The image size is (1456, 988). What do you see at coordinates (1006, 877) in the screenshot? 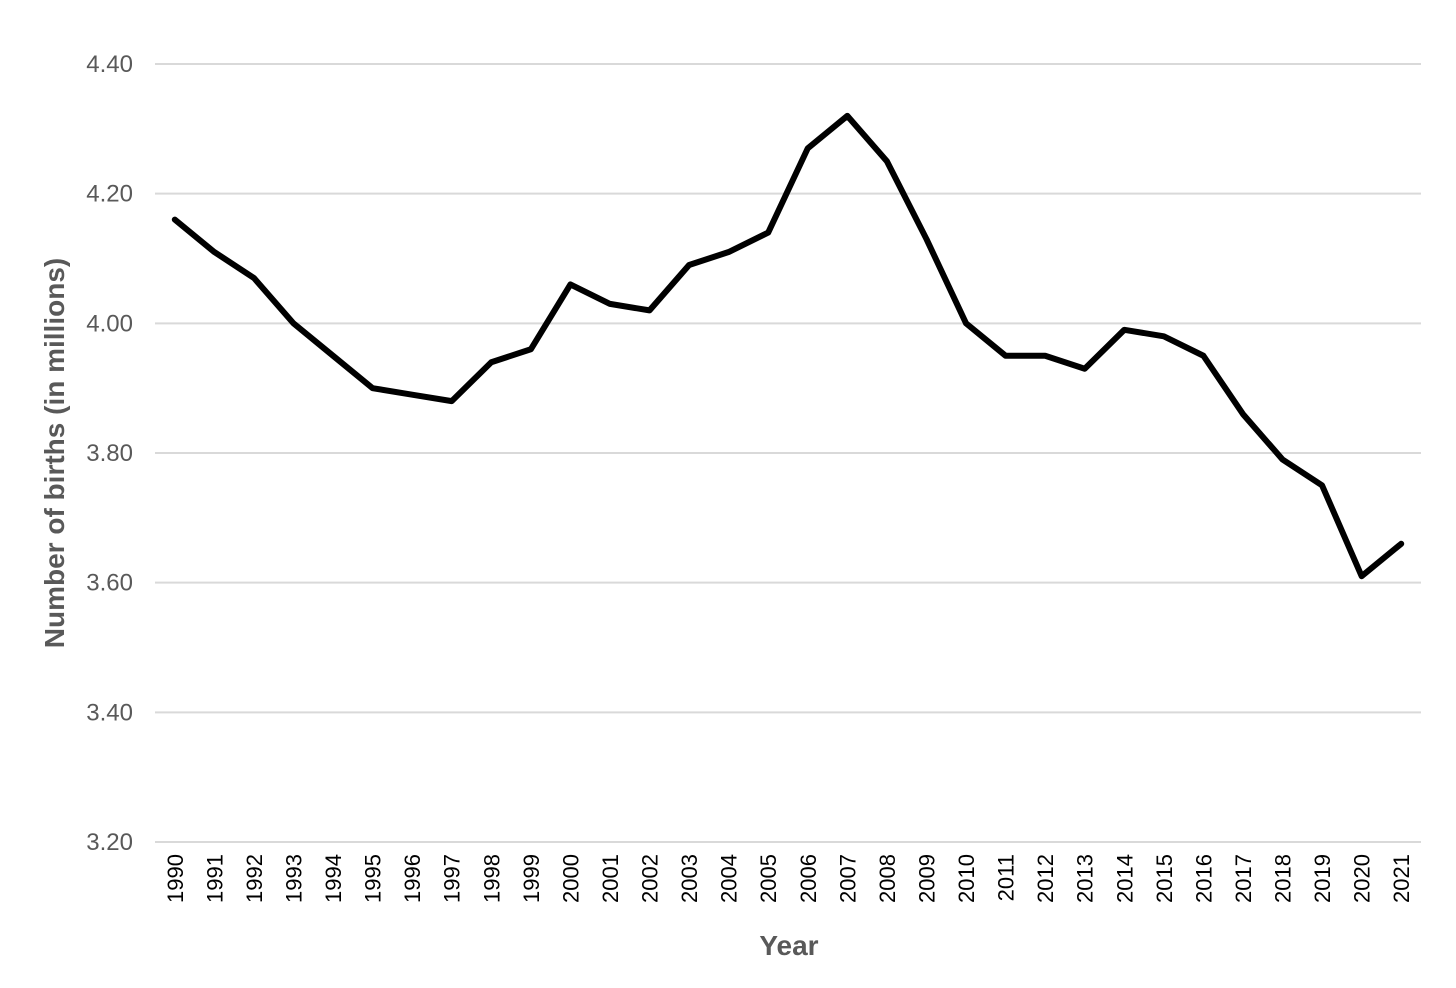
I see `x-tick-label: 2011` at bounding box center [1006, 877].